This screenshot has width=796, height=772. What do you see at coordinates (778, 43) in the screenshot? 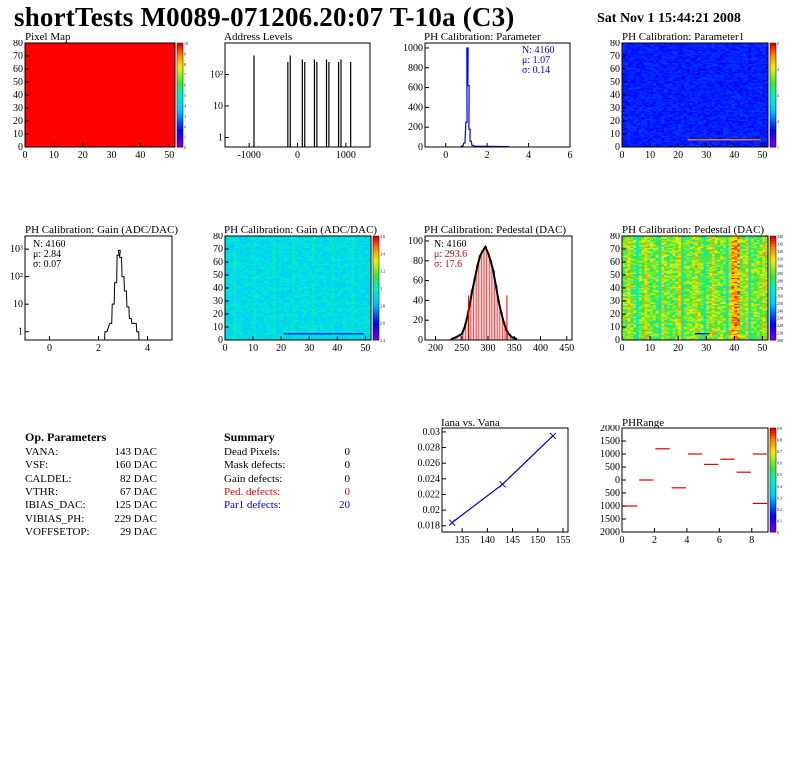
I see `ph_param1-palette-label: 5` at bounding box center [778, 43].